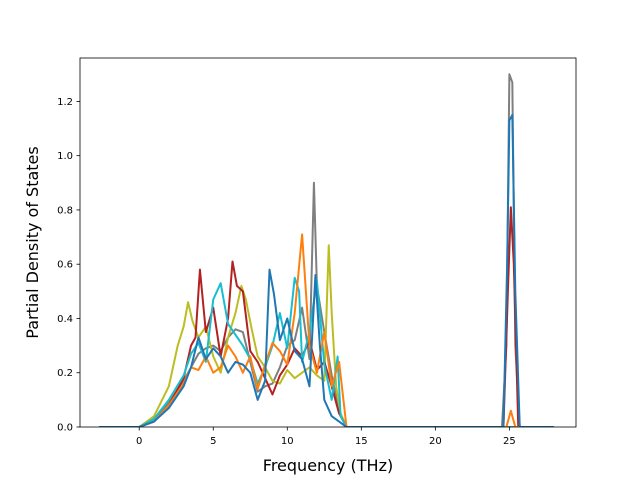 The image size is (640, 480). I want to click on y-ticks: 0.0 0.2 0.4 0.6 0.8 1.0 1.2, so click(68, 265).